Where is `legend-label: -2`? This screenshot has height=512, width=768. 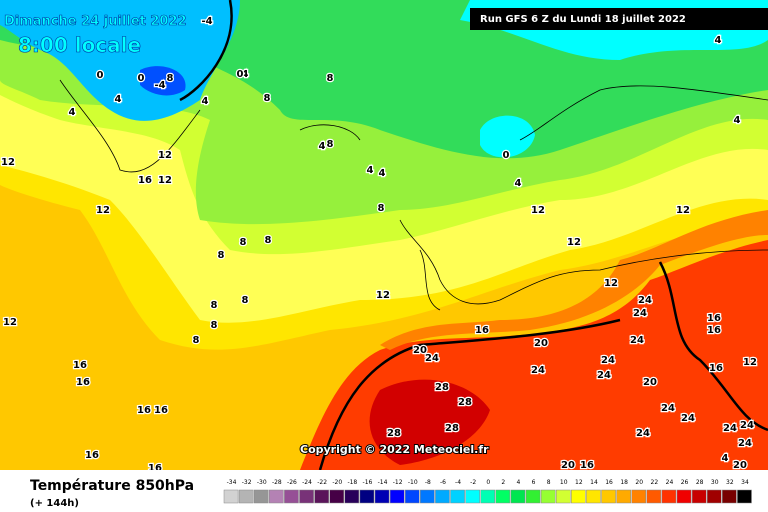
legend-label: -2 is located at coordinates (473, 482).